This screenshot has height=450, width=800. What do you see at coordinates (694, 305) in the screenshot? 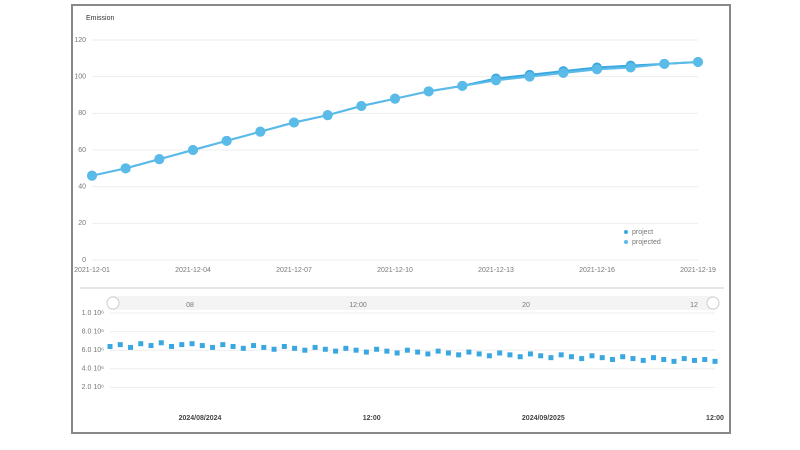
I see `navigator-label: 12` at bounding box center [694, 305].